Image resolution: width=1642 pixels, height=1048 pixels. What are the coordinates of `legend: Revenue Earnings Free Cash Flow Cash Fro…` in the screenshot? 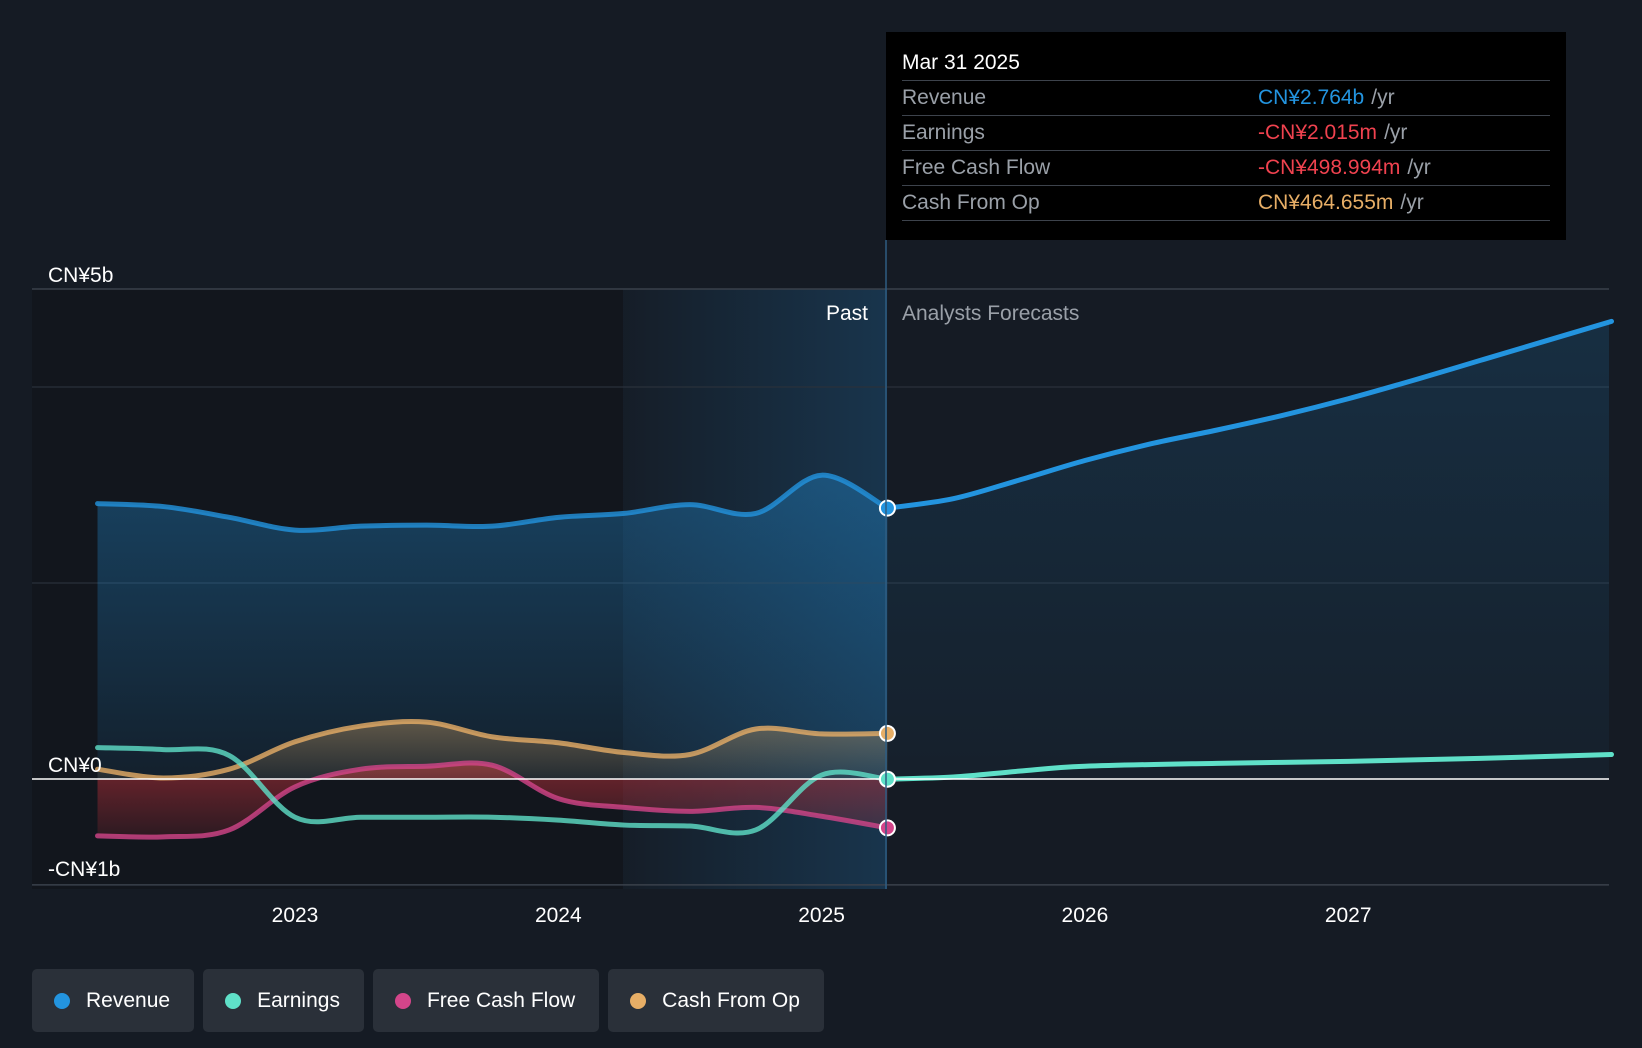 It's located at (428, 1000).